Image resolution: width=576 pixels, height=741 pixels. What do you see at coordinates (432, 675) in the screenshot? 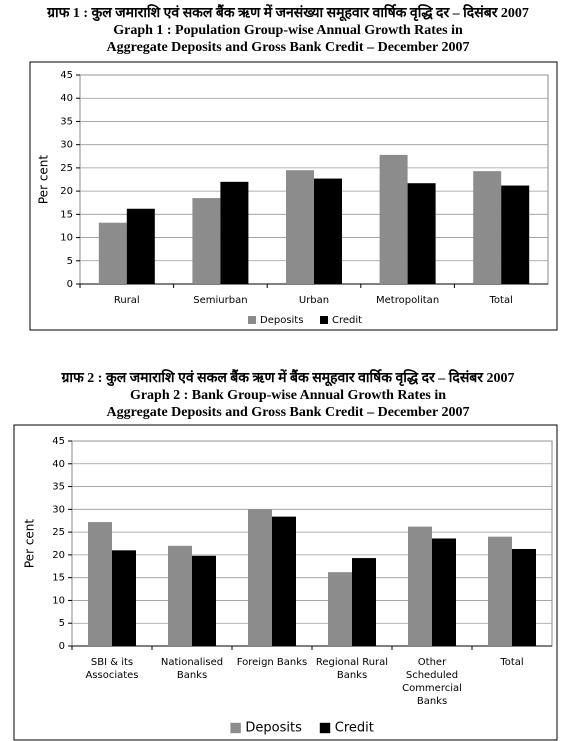
I see `x-tick-label: Scheduled` at bounding box center [432, 675].